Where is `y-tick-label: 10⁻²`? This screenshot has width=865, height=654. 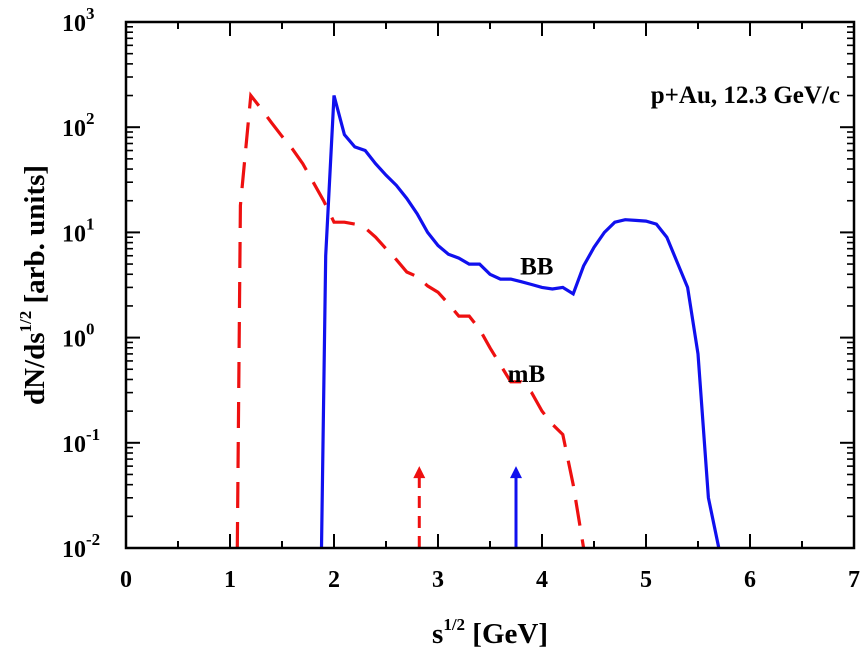 y-tick-label: 10⁻² is located at coordinates (81, 546).